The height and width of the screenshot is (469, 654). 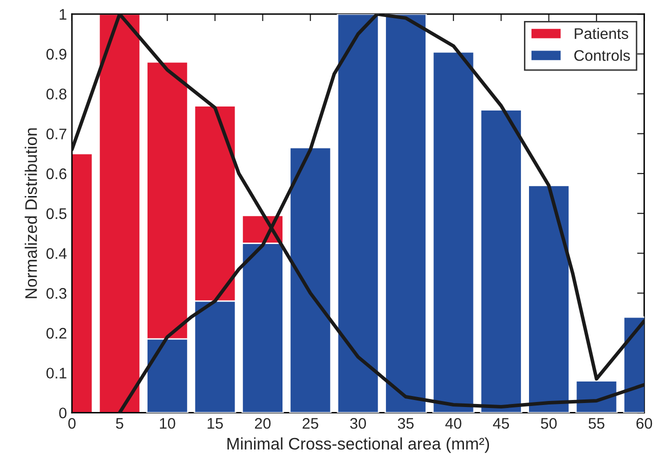 What do you see at coordinates (358, 445) in the screenshot?
I see `x-axis-title: Minimal Cross-sectional area (mm²)` at bounding box center [358, 445].